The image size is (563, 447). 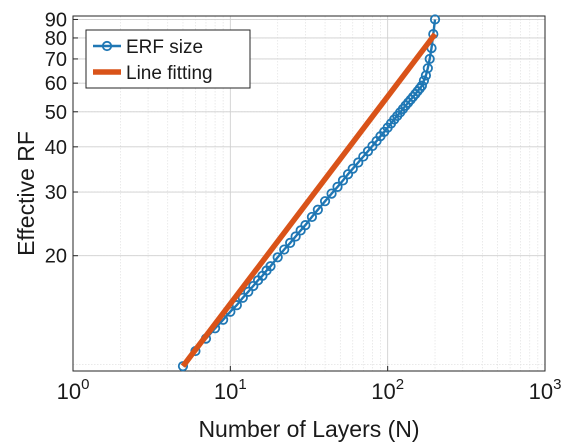 I want to click on legend-label: ERF size, so click(x=164, y=47).